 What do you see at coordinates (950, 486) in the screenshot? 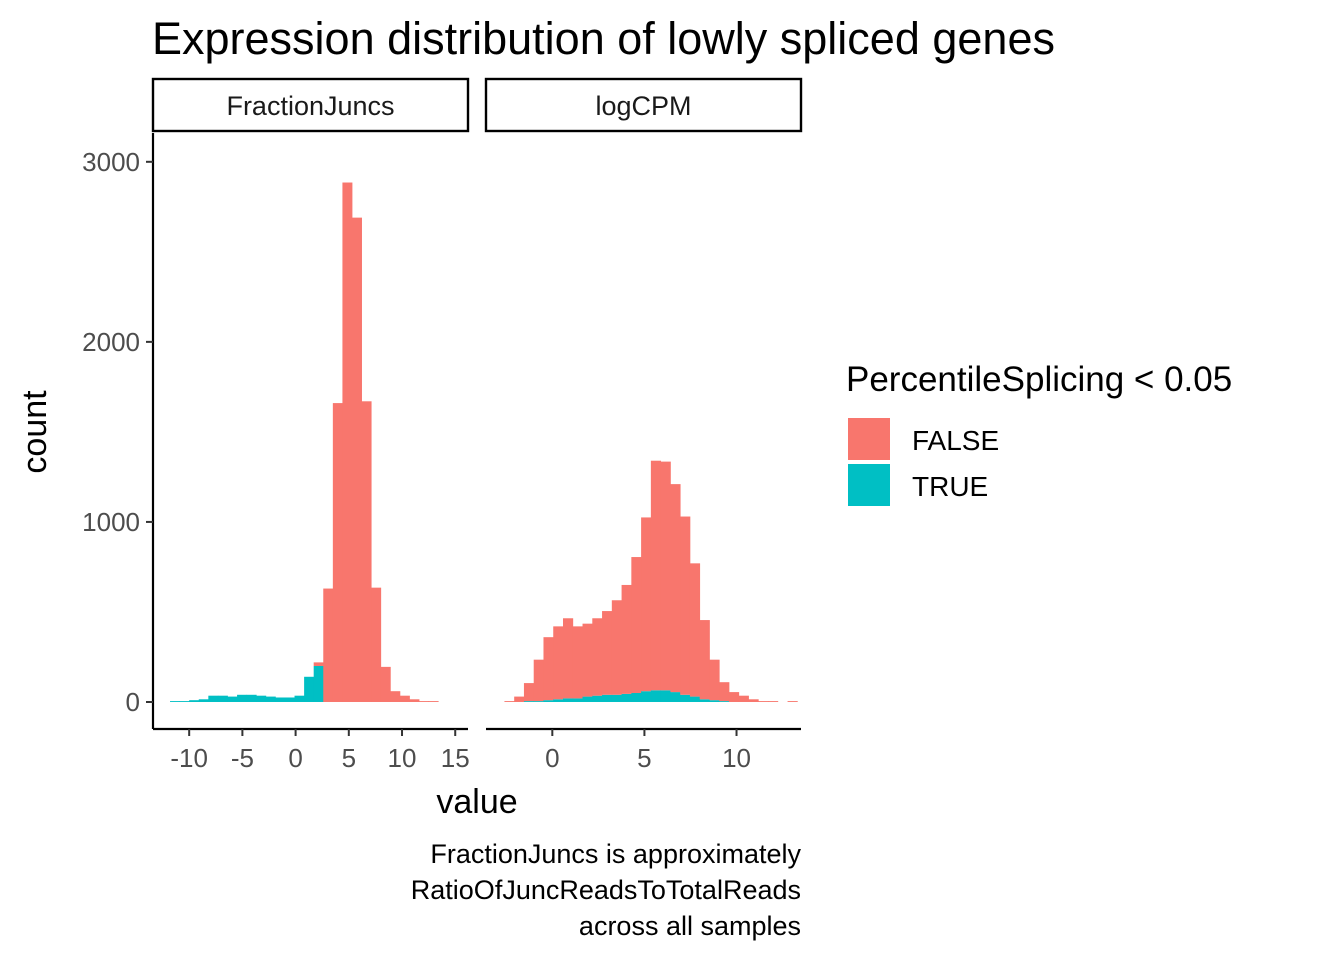
I see `legend-label: TRUE` at bounding box center [950, 486].